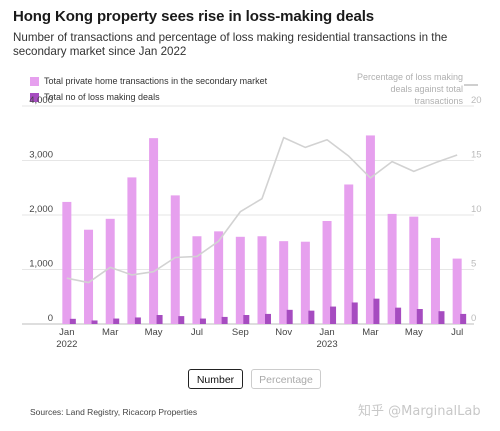  Describe the element at coordinates (283, 332) in the screenshot. I see `x-tick-label: Nov` at that location.